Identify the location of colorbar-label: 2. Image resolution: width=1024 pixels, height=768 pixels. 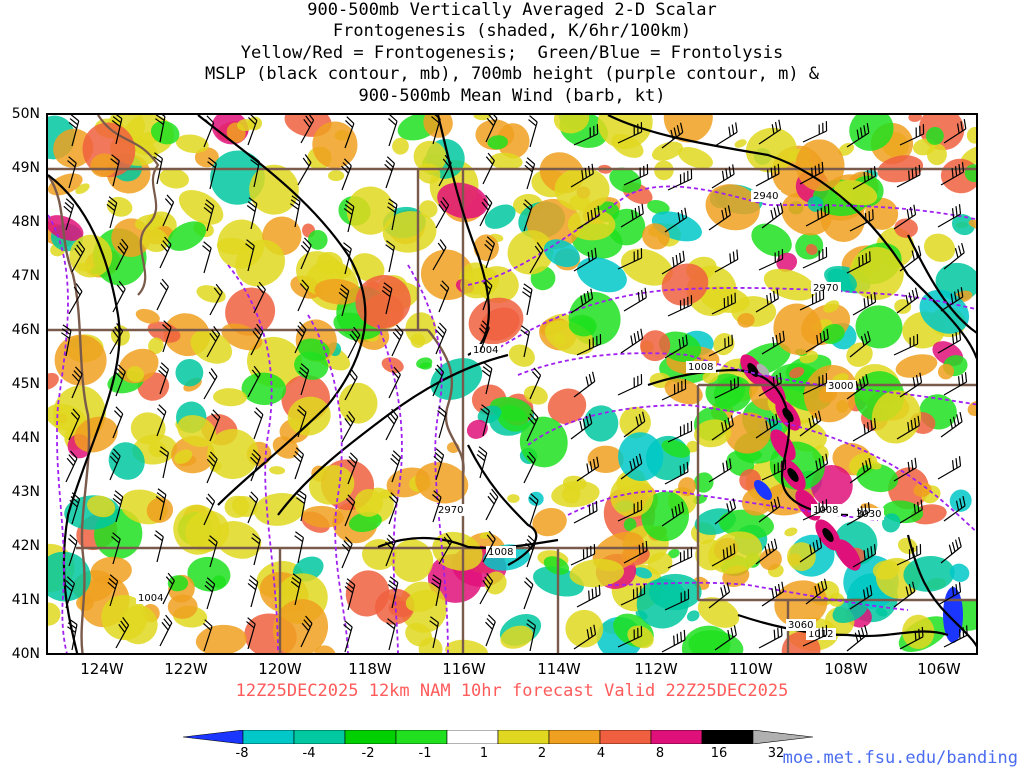
(542, 753).